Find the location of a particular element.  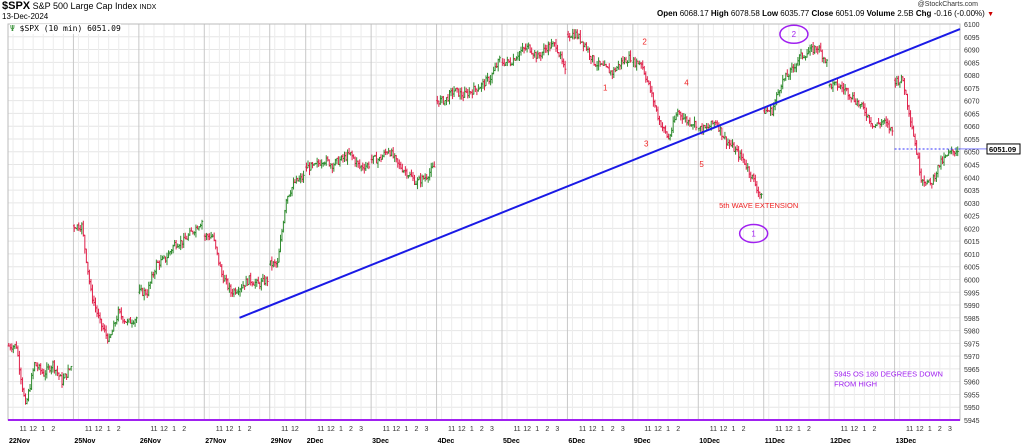

x-day-label: 6Dec is located at coordinates (576, 441).